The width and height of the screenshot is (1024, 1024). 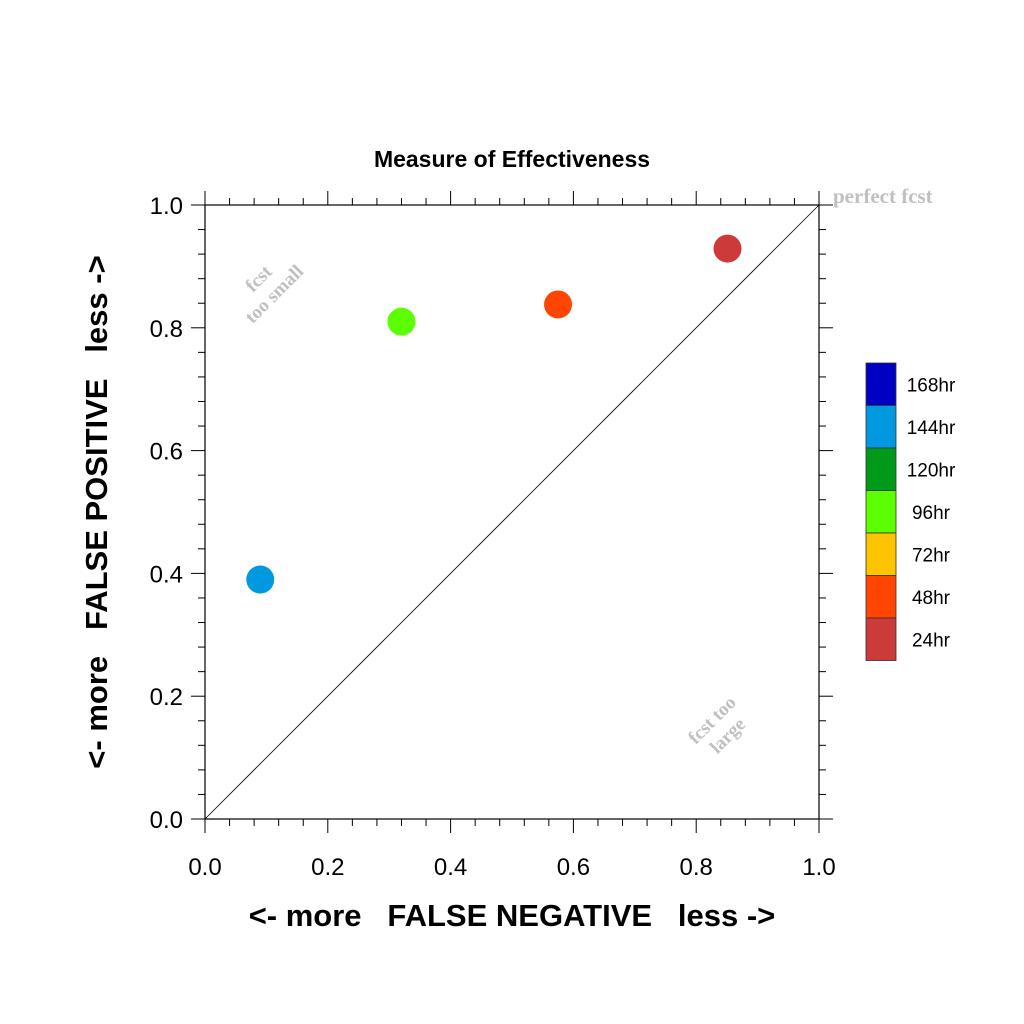 I want to click on legend-label-168hr: 168hr, so click(x=931, y=385).